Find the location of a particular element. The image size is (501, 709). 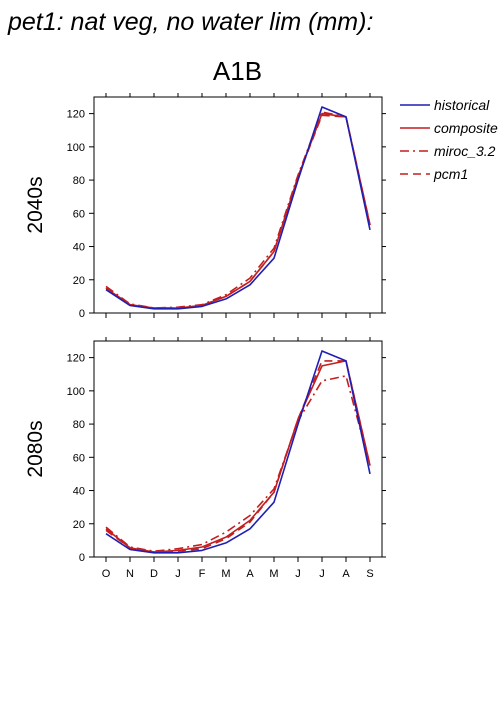

legend-label-pcm1: pcm1 is located at coordinates (450, 174).